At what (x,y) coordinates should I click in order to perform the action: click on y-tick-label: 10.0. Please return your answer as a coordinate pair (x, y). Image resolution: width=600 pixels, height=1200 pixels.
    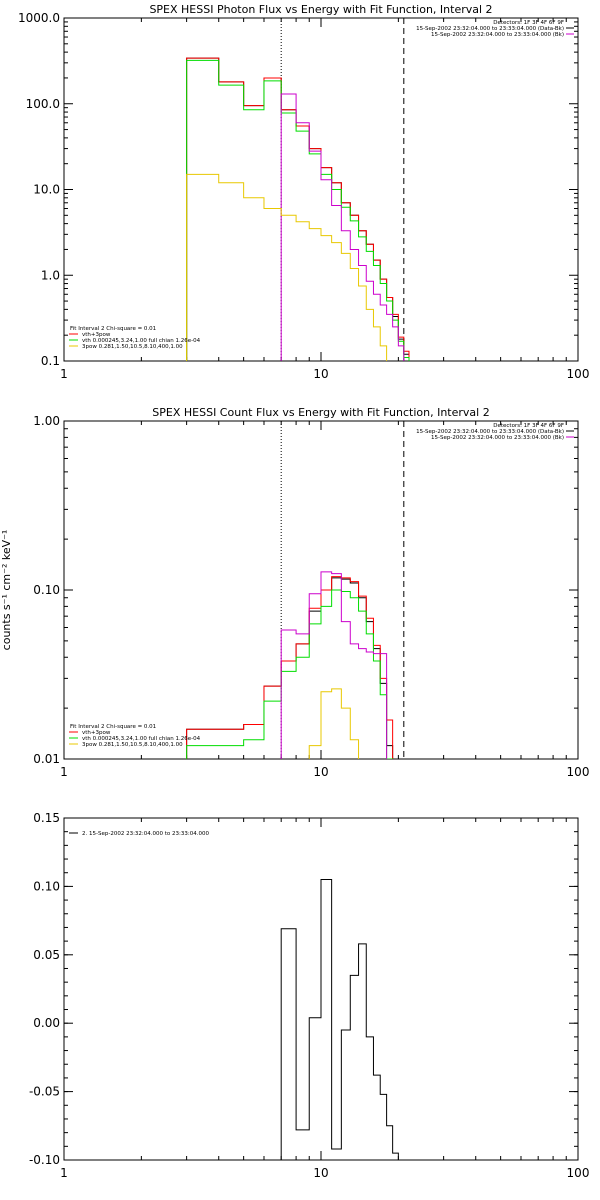
    Looking at the image, I should click on (46, 190).